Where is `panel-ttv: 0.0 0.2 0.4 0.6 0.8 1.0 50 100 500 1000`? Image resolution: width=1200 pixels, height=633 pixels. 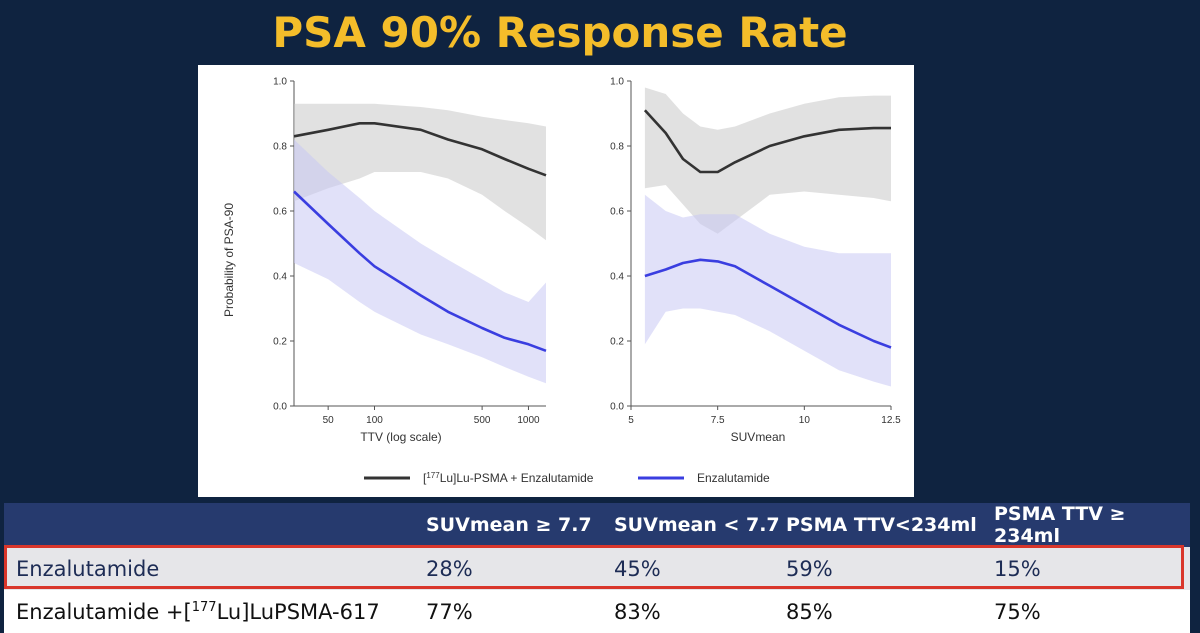 panel-ttv: 0.0 0.2 0.4 0.6 0.8 1.0 50 100 500 1000 is located at coordinates (410, 251).